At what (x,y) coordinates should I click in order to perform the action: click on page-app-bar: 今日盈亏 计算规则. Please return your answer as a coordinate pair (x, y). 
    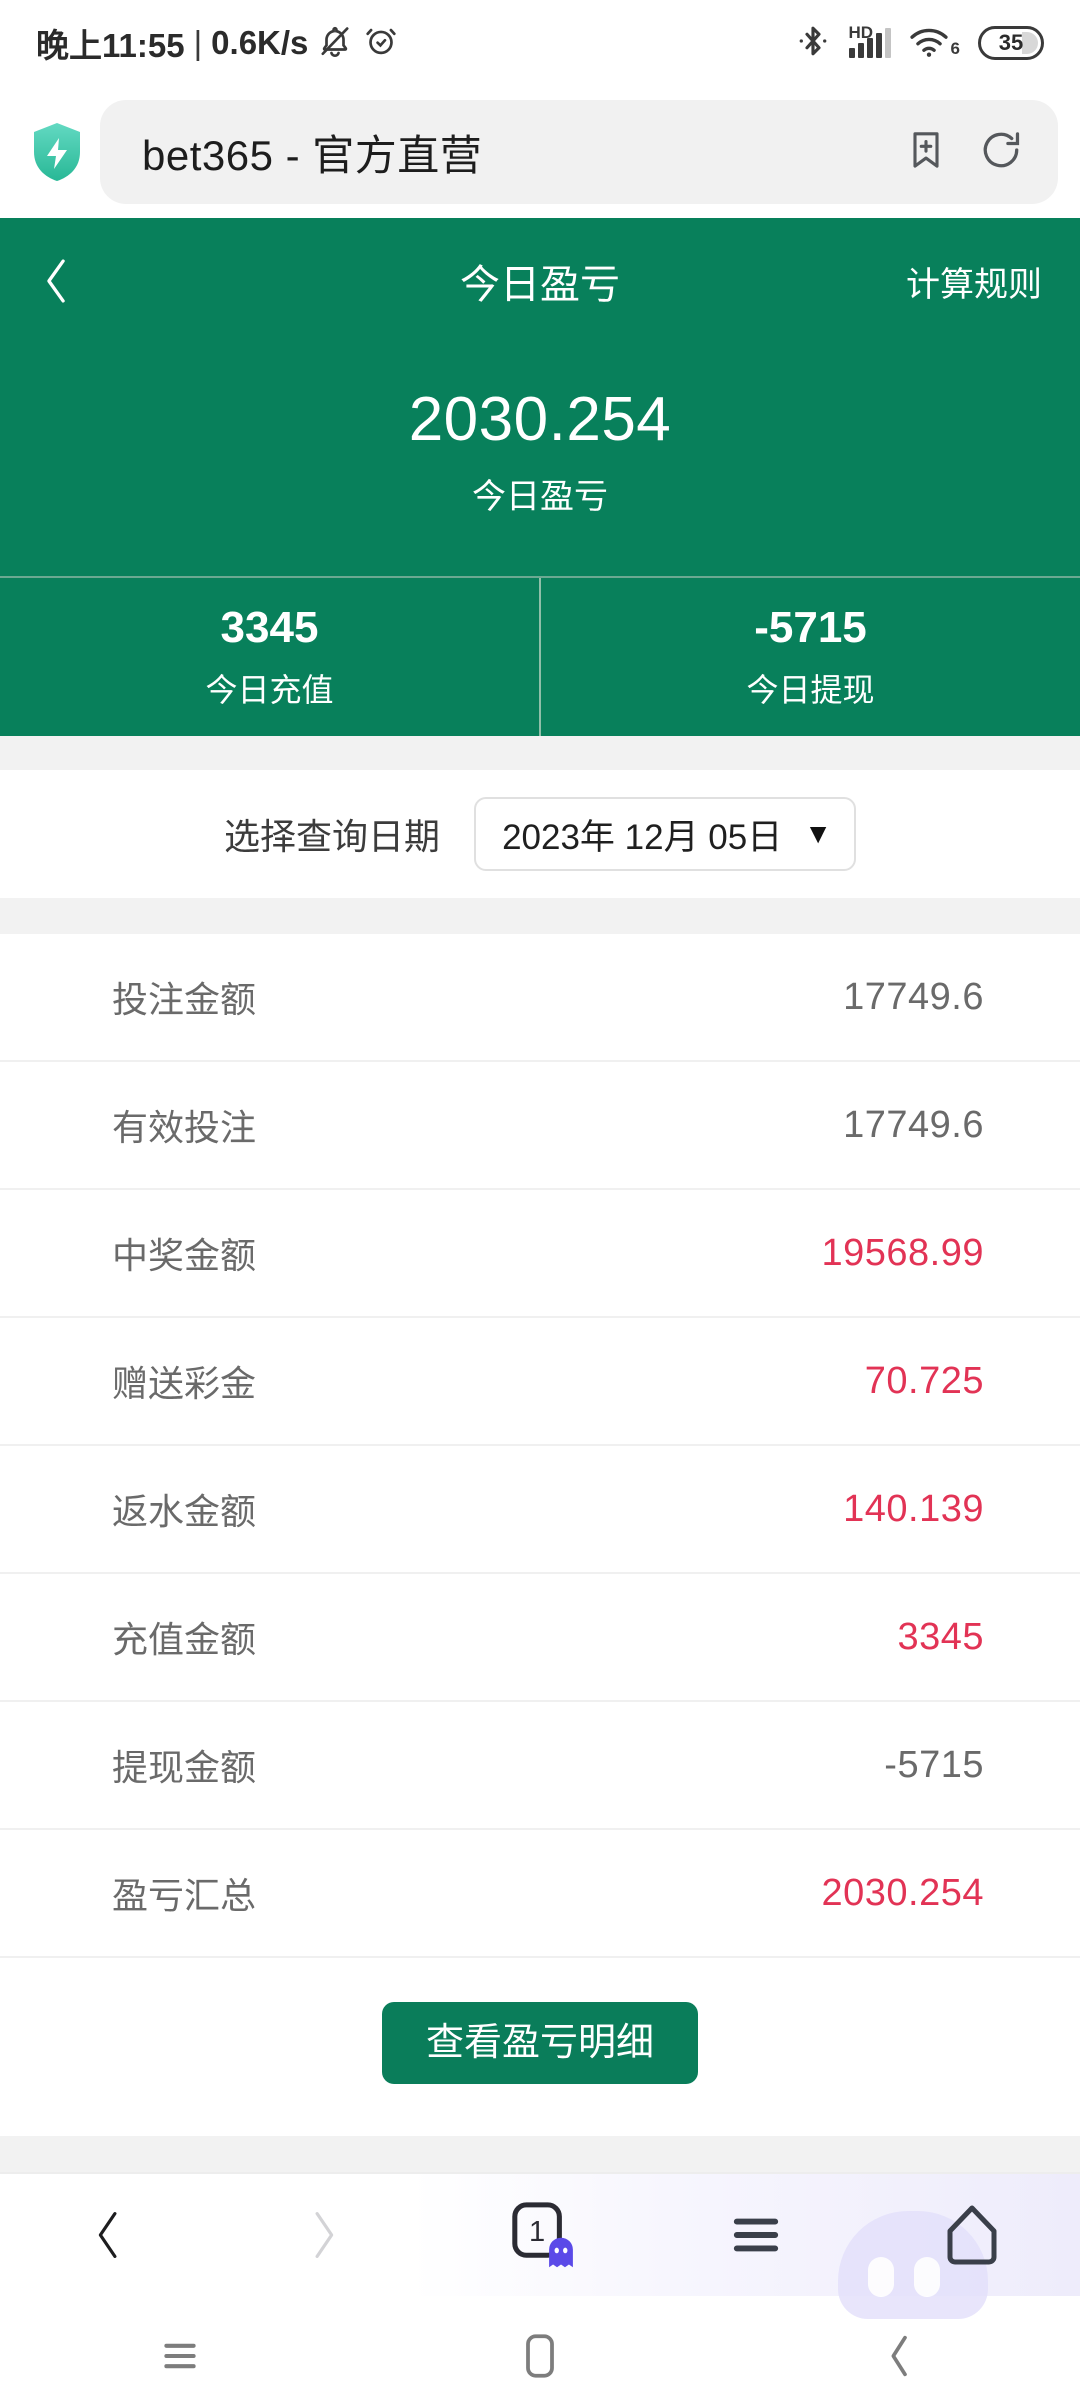
    Looking at the image, I should click on (540, 281).